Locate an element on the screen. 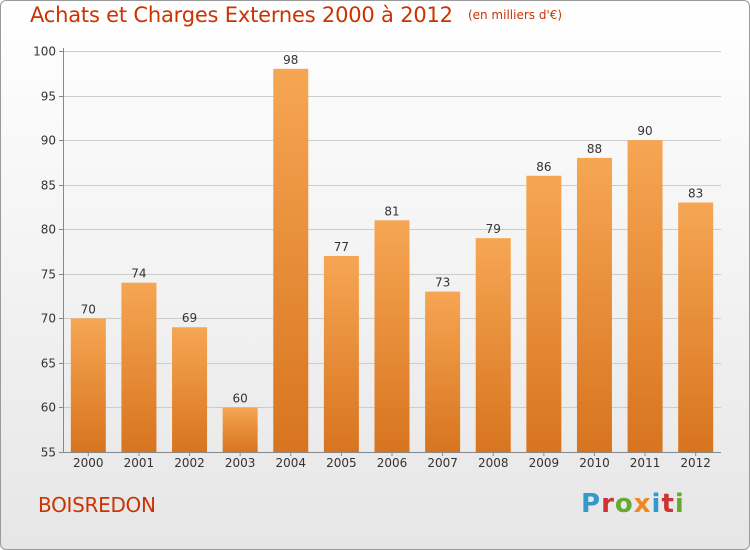  data-label: 90 is located at coordinates (644, 131).